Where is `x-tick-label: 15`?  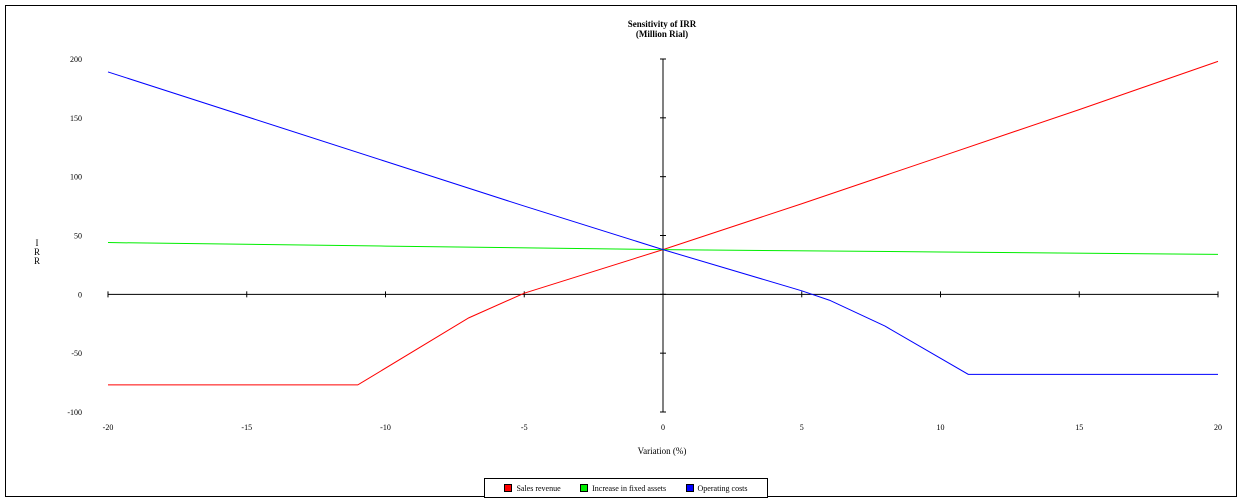 x-tick-label: 15 is located at coordinates (1079, 427).